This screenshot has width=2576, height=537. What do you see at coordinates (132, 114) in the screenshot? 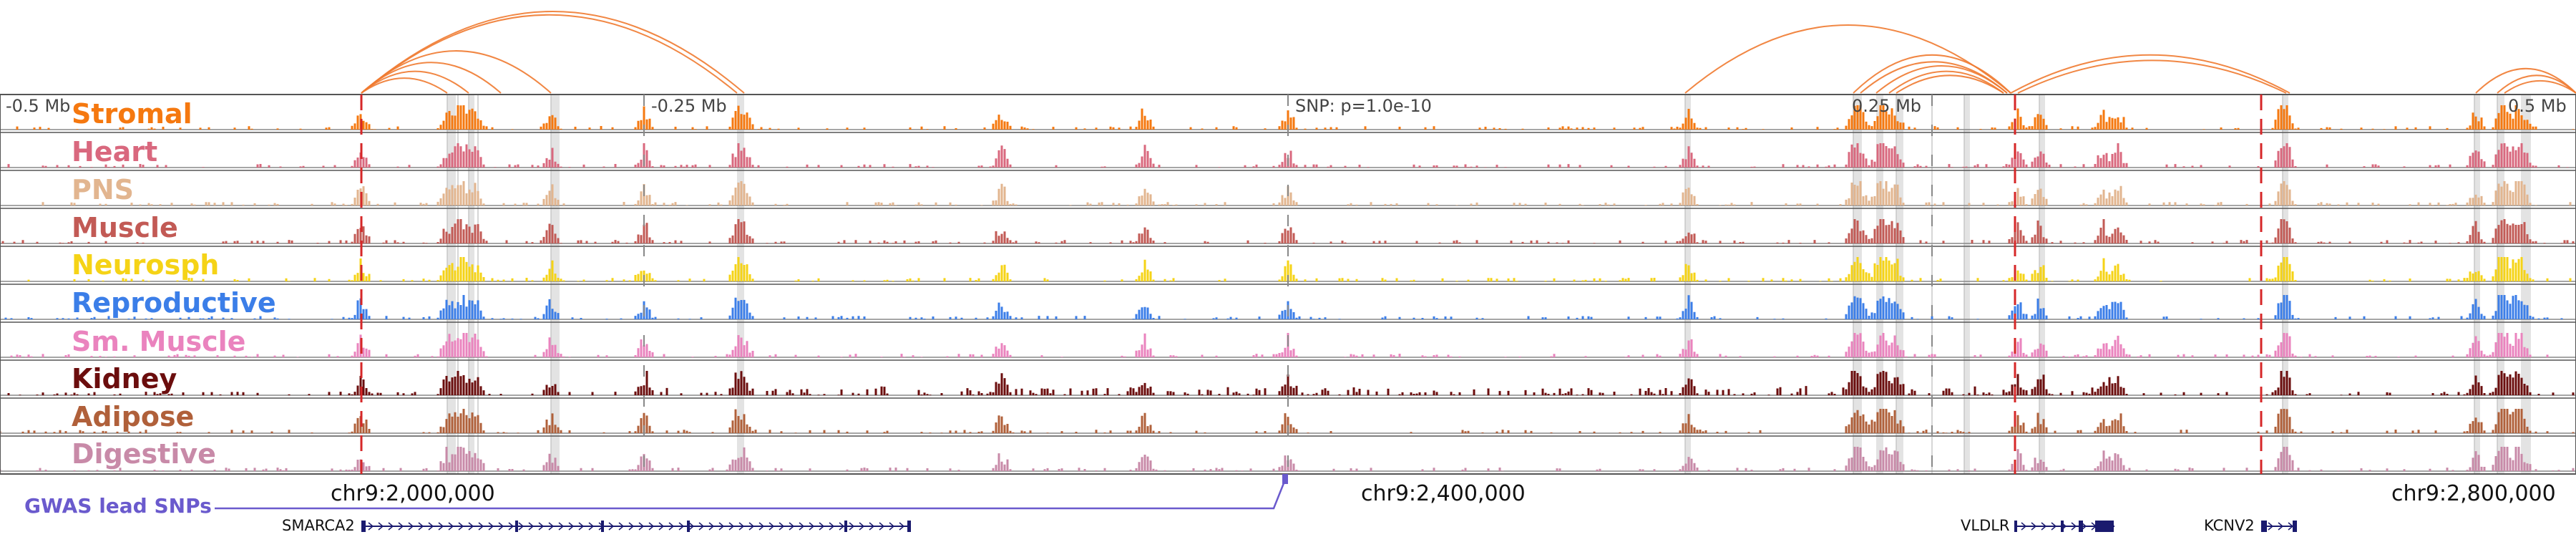
I see `track-label-stromal: Stromal` at bounding box center [132, 114].